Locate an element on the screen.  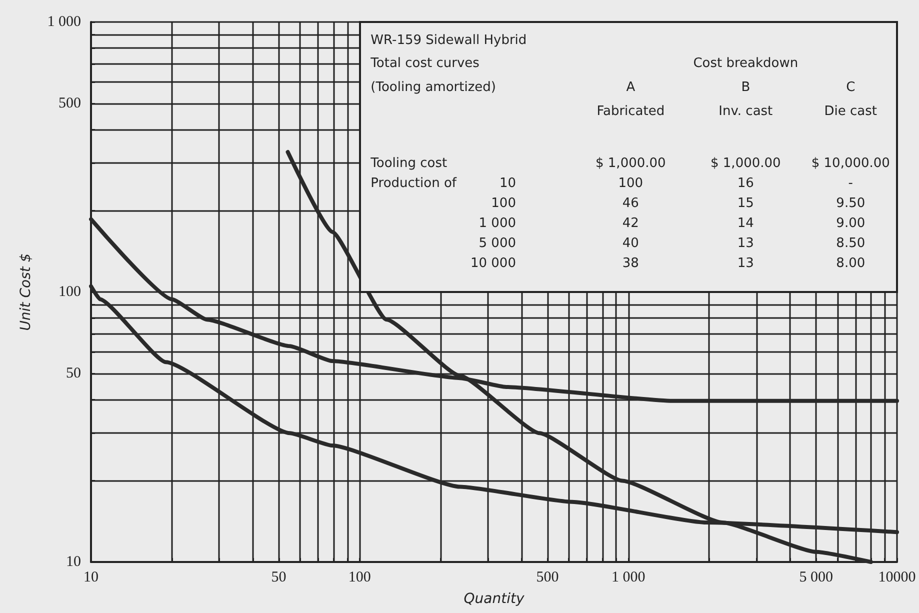
x-tick-label: 500 is located at coordinates (547, 578).